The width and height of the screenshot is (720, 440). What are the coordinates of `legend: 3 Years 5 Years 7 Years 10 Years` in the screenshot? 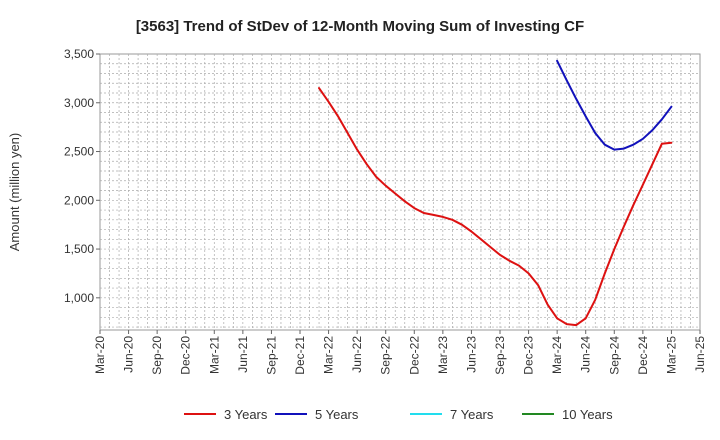 It's located at (398, 414).